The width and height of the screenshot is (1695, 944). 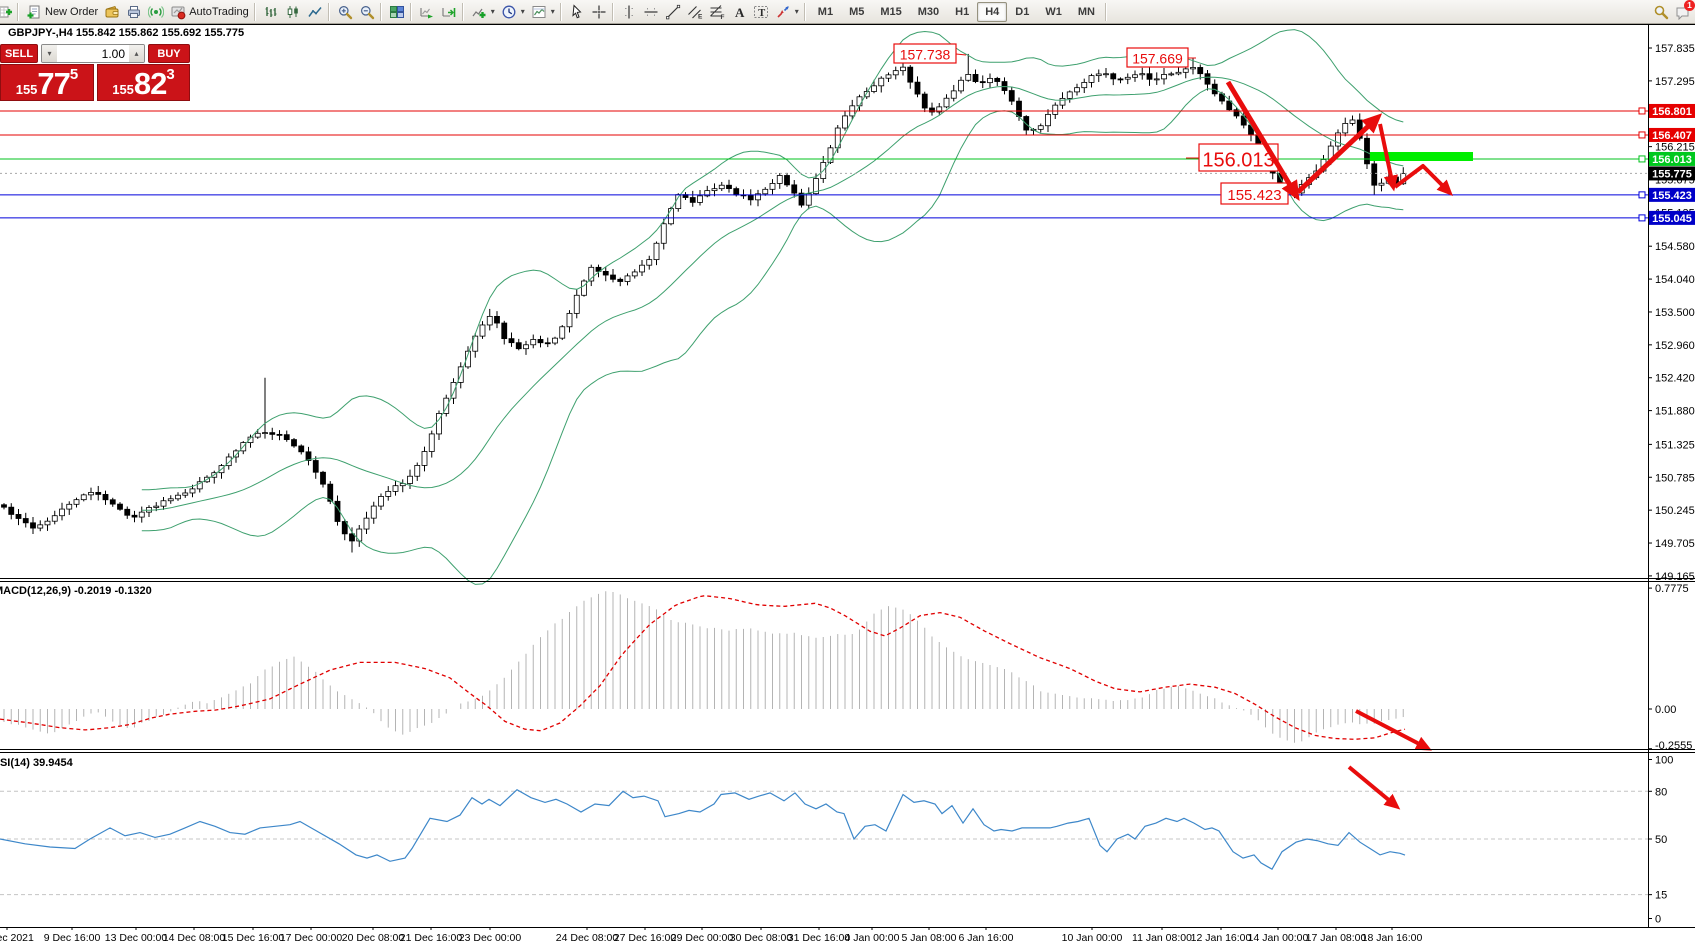 I want to click on timeframe-h4-button: H4, so click(x=992, y=11).